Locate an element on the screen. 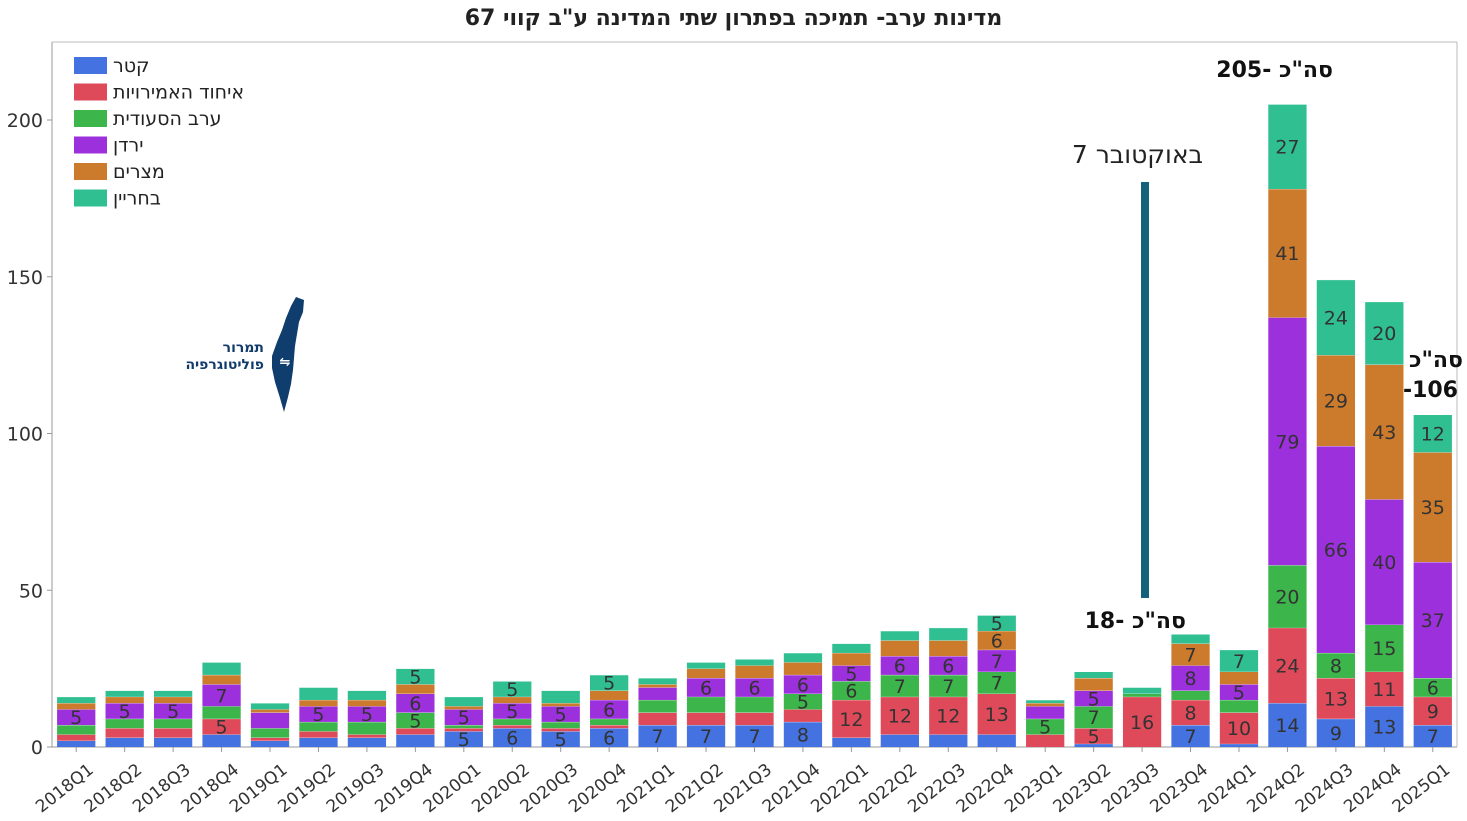 The height and width of the screenshot is (821, 1467). data-label: 40 is located at coordinates (1384, 563).